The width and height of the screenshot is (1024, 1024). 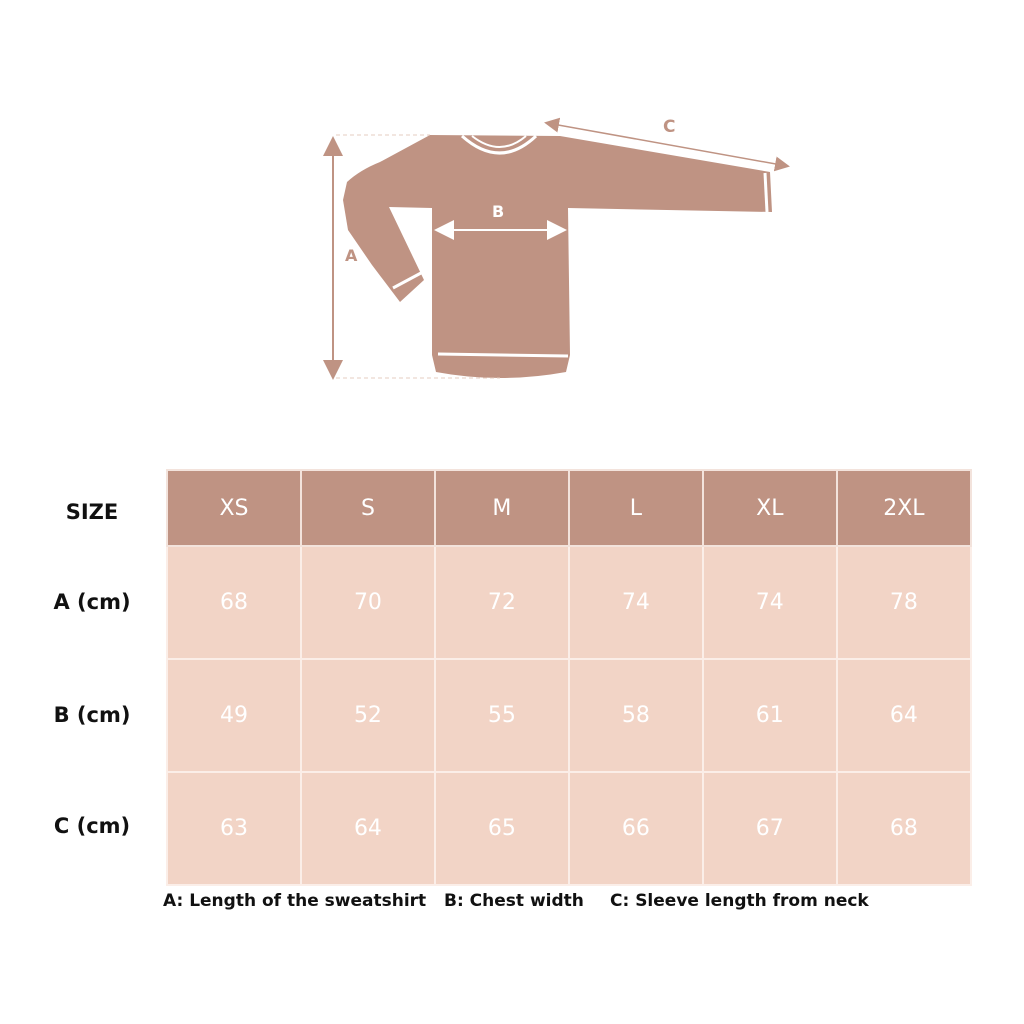 What do you see at coordinates (498, 211) in the screenshot?
I see `label-b: B` at bounding box center [498, 211].